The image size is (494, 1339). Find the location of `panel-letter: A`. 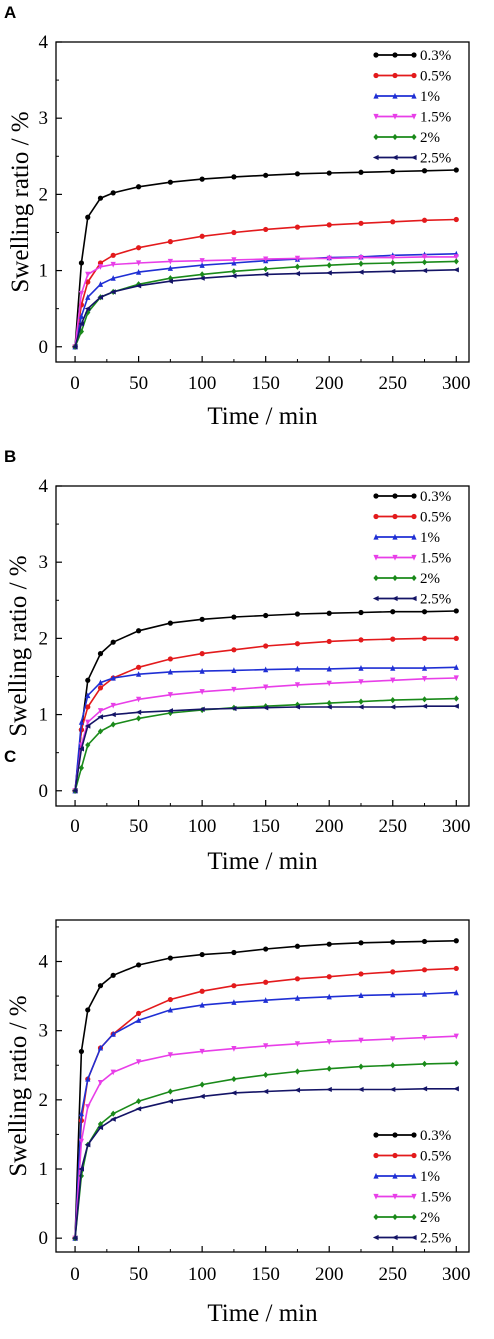

panel-letter: A is located at coordinates (10, 12).